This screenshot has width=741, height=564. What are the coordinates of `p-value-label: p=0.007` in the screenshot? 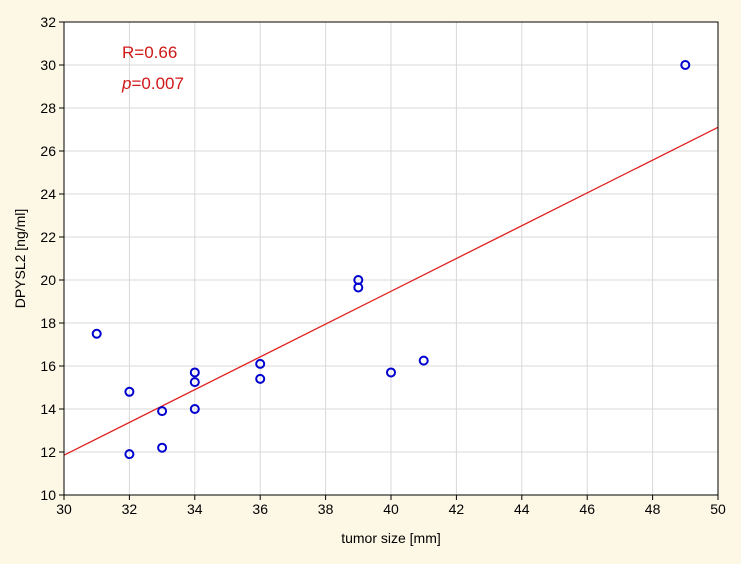 It's located at (152, 83).